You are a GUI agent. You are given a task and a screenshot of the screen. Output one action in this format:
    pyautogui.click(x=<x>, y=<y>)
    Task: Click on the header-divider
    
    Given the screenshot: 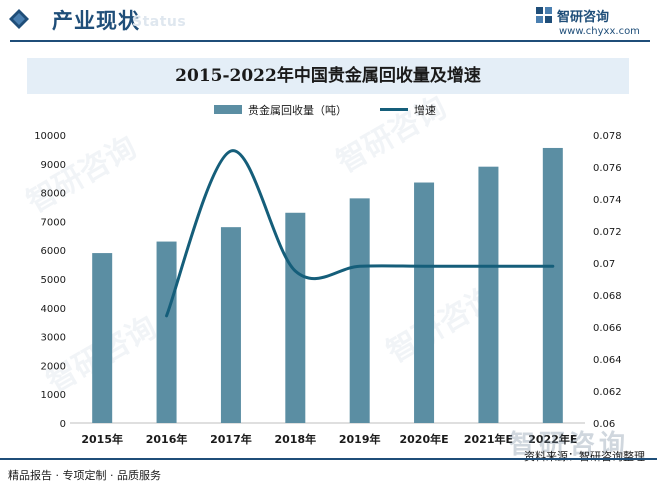 What is the action you would take?
    pyautogui.click(x=330, y=41)
    